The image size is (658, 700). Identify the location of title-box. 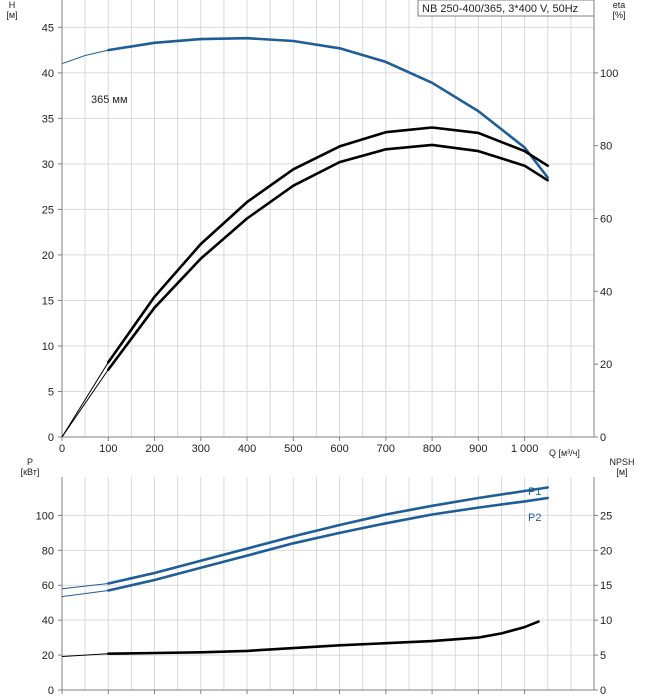
(506, 8).